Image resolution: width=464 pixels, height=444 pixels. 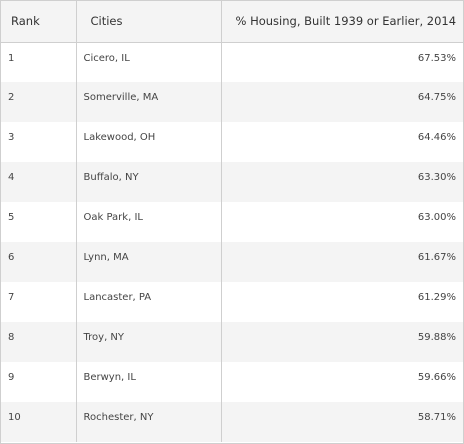 I want to click on rank-cell: 4, so click(x=39, y=182).